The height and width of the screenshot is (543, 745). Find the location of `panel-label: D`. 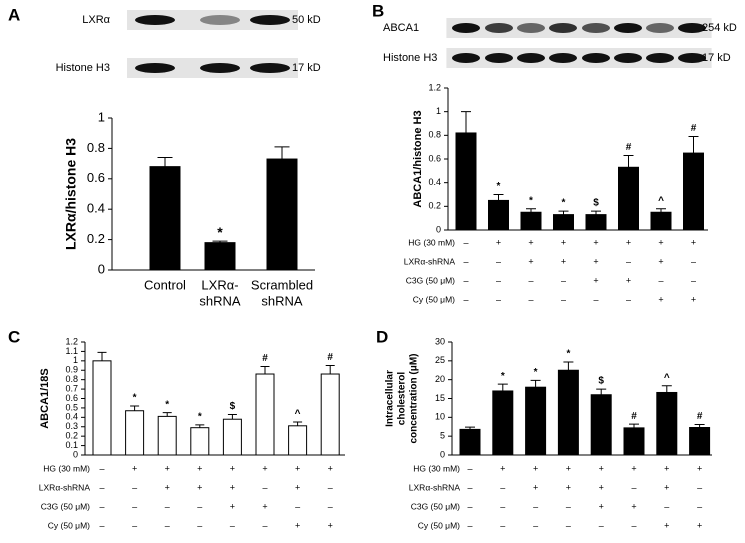

panel-label: D is located at coordinates (382, 336).